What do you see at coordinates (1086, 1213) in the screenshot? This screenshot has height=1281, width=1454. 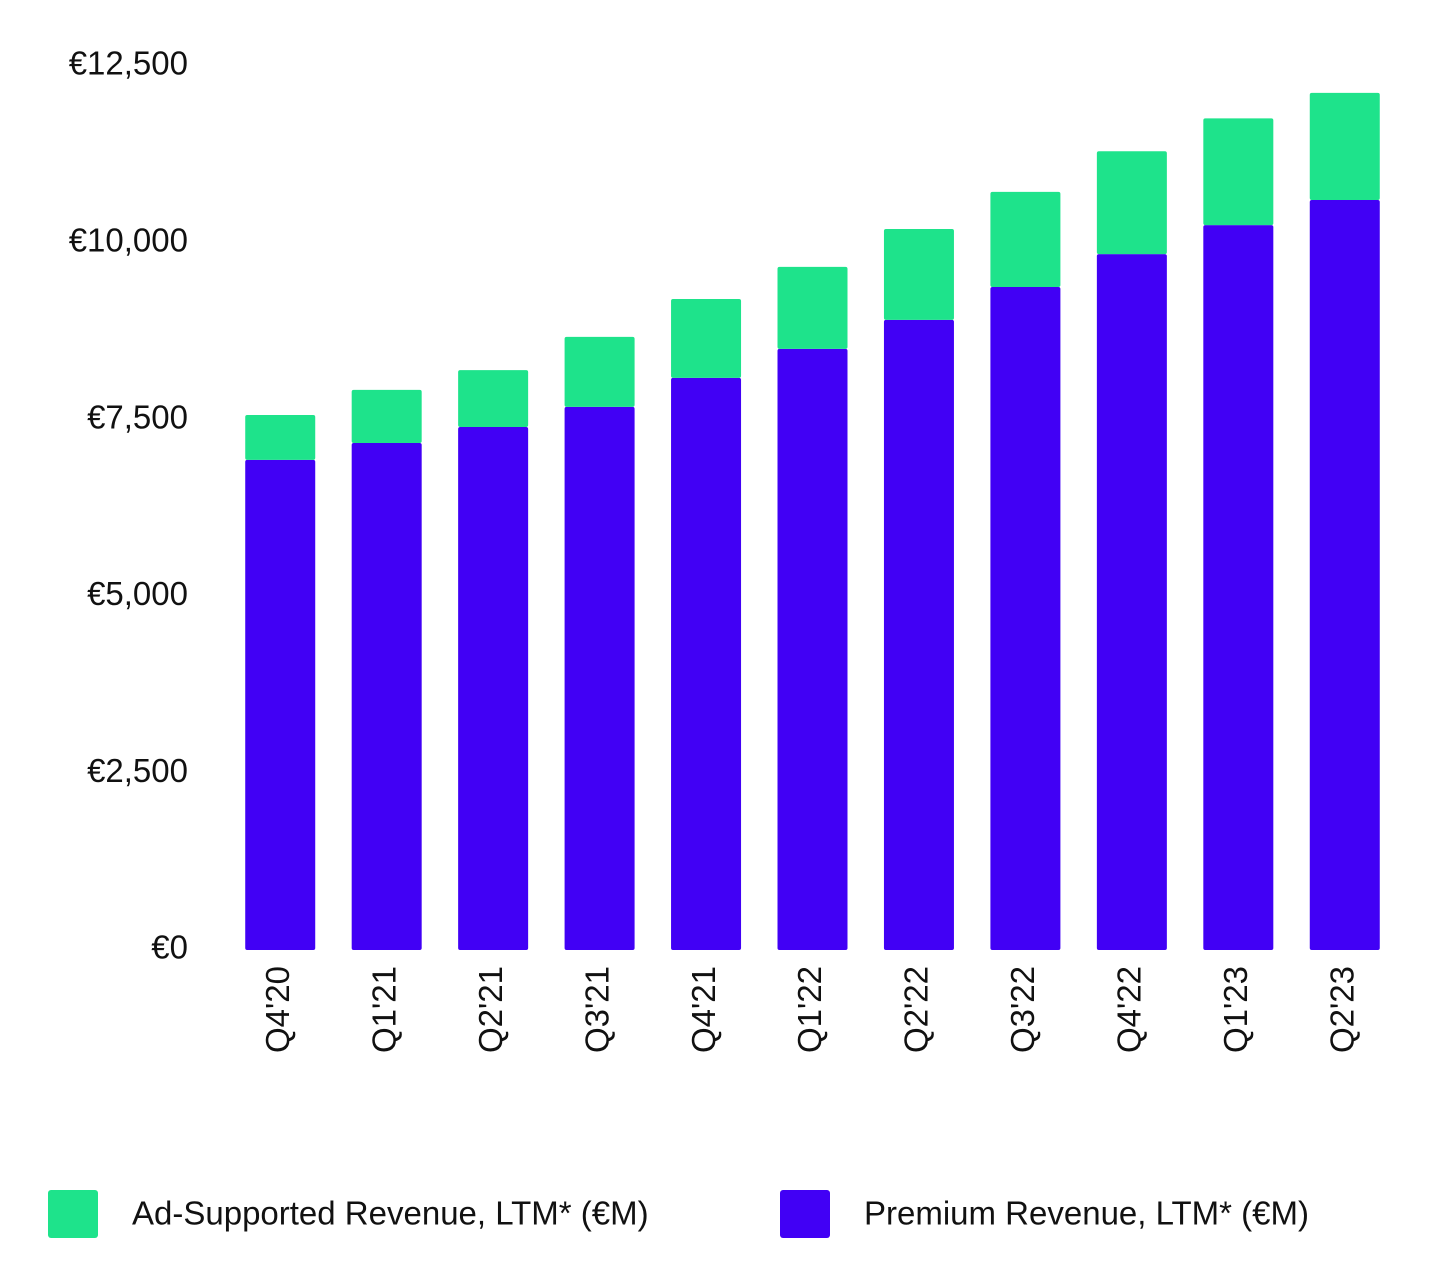 I see `legend-label: Premium Revenue, LTM* (€M)` at bounding box center [1086, 1213].